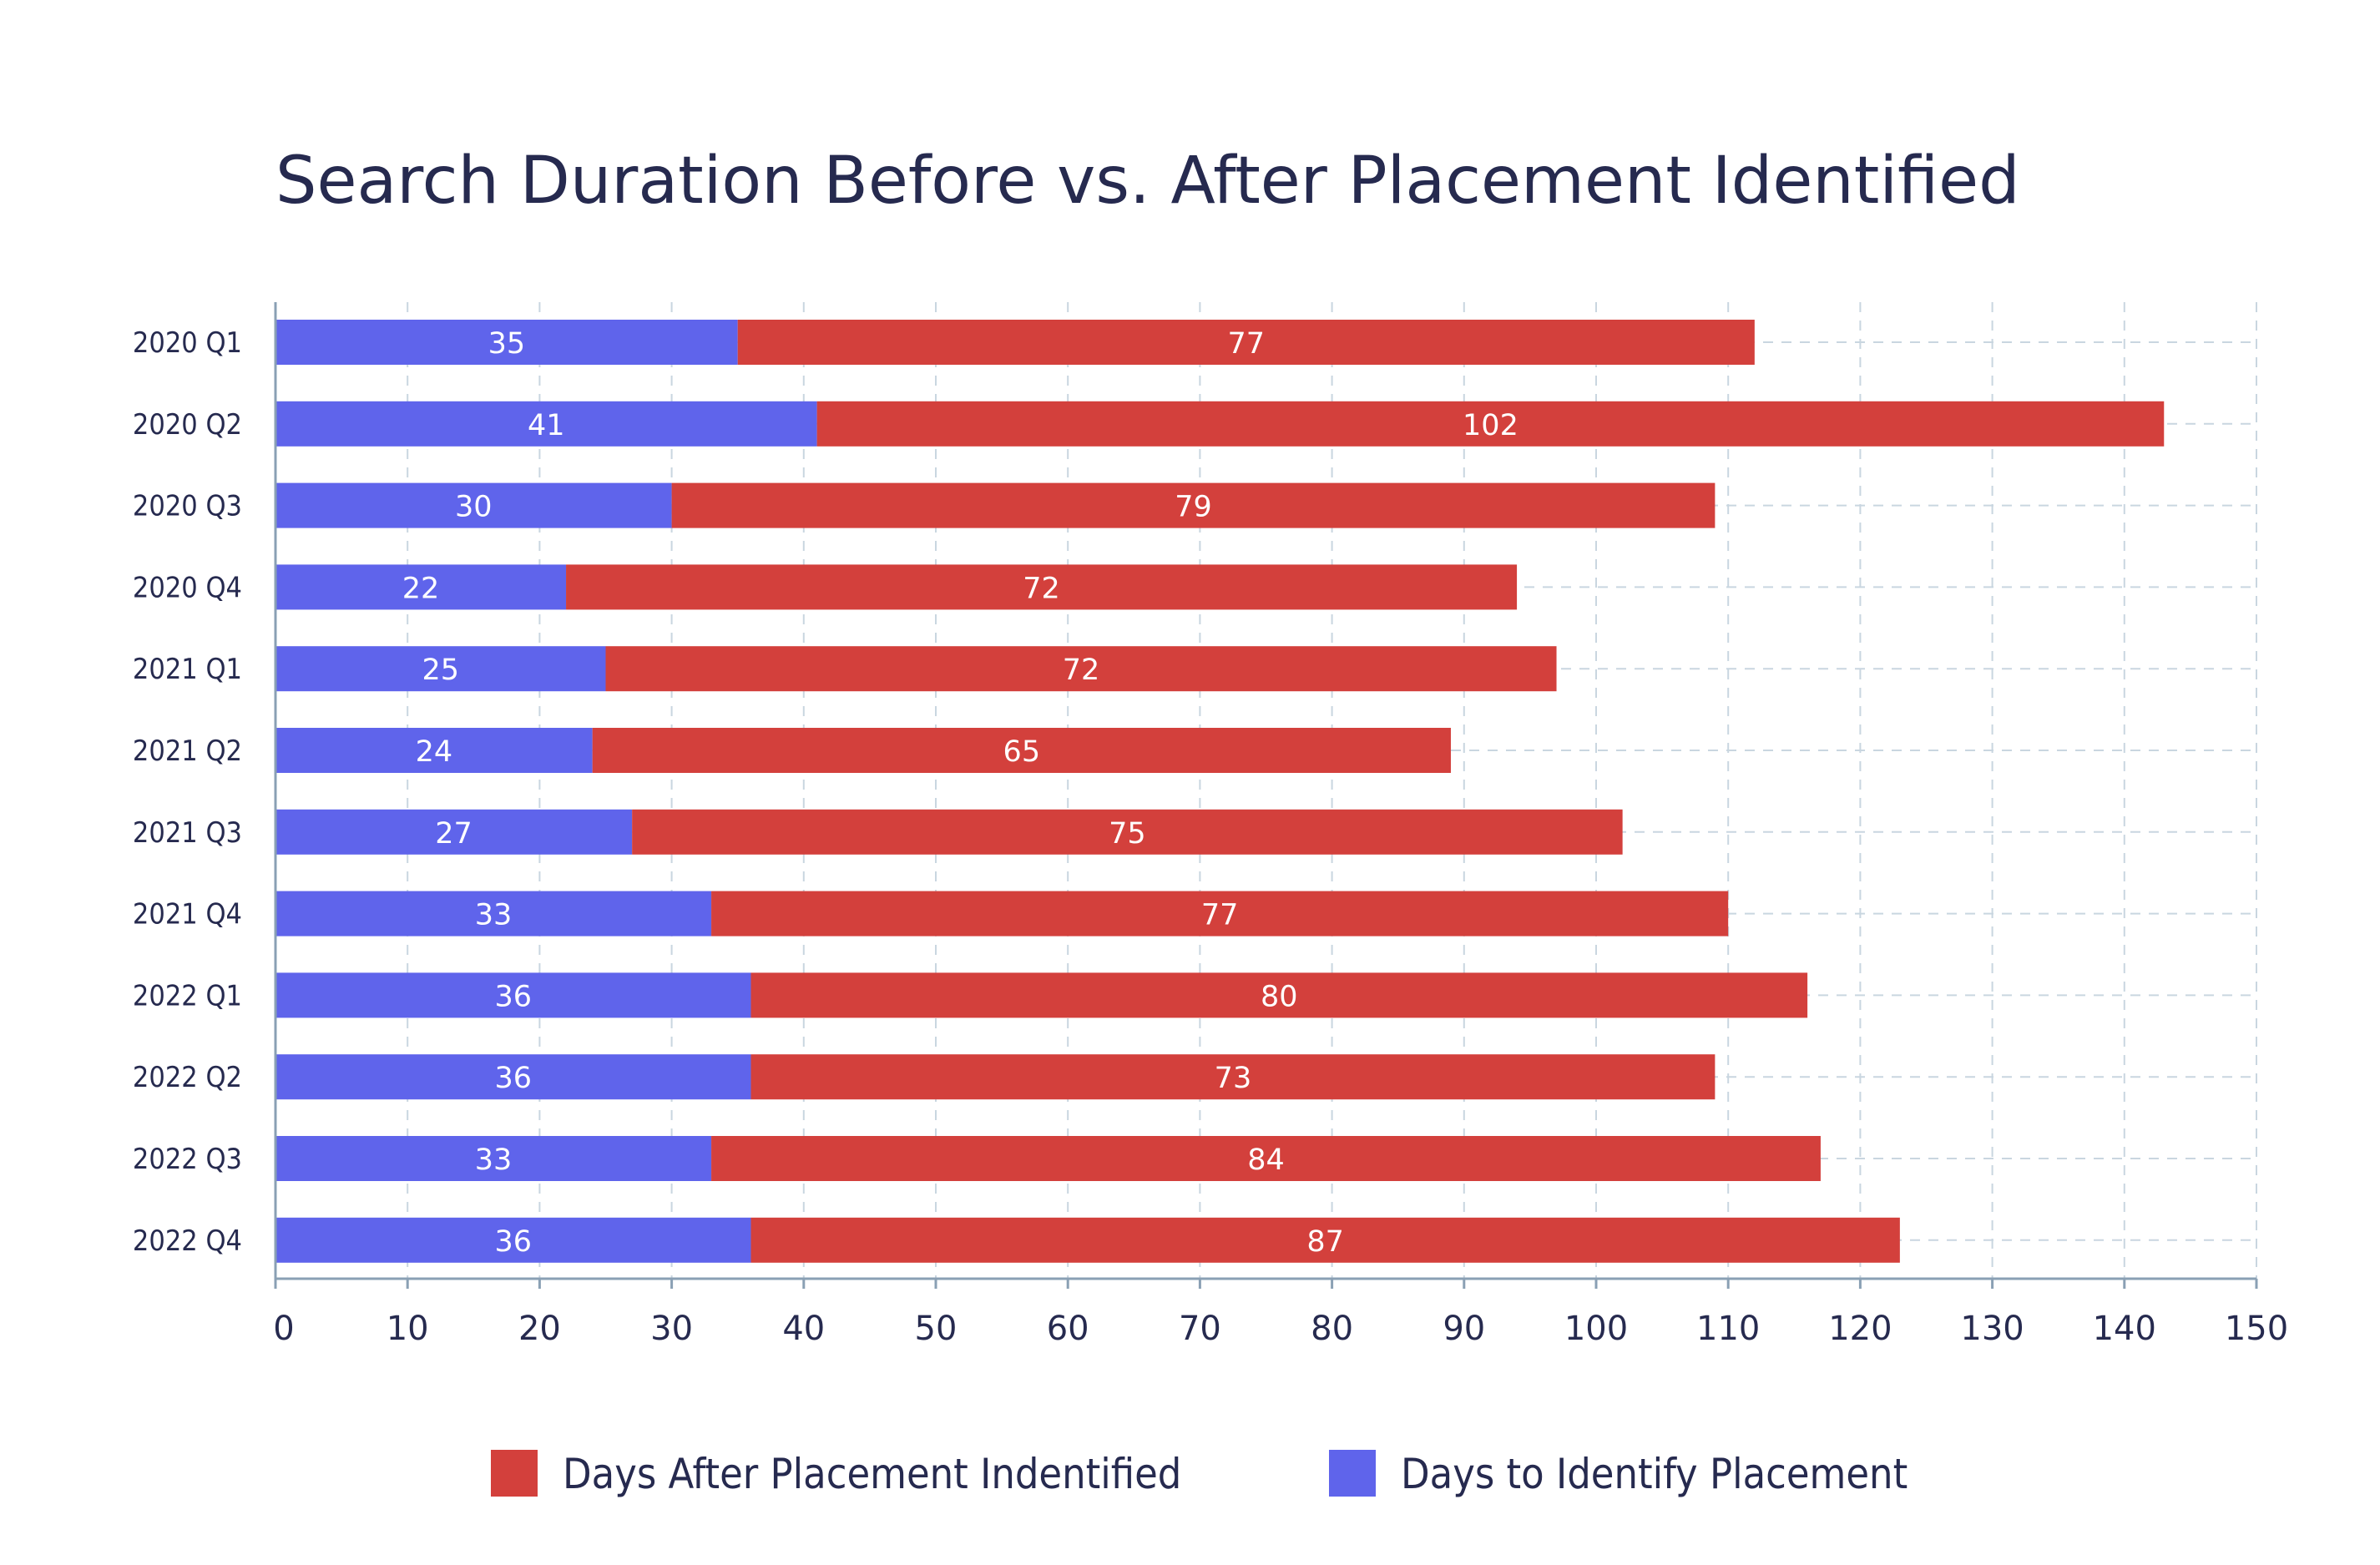  I want to click on data-label: 25, so click(440, 670).